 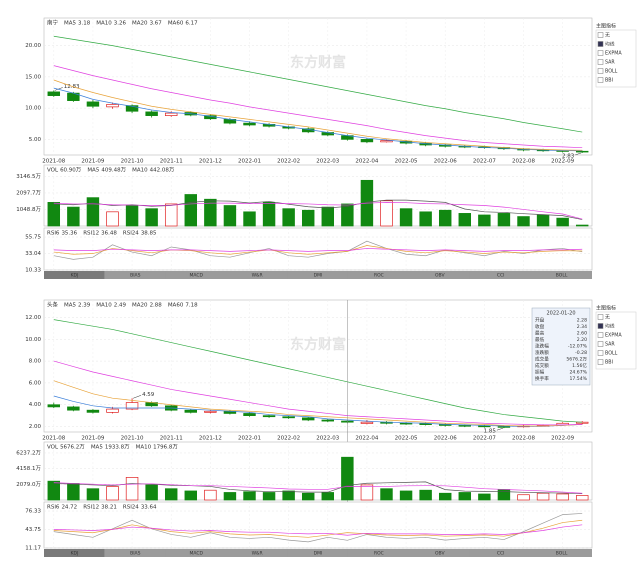 I want to click on legend-value: 409.48万, so click(x=113, y=170).